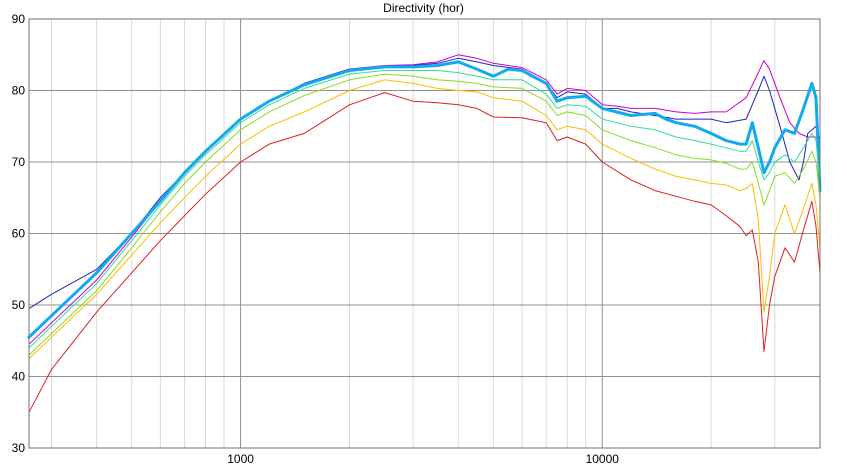 This screenshot has width=847, height=471. Describe the element at coordinates (19, 234) in the screenshot. I see `y-tick-label: 60` at that location.